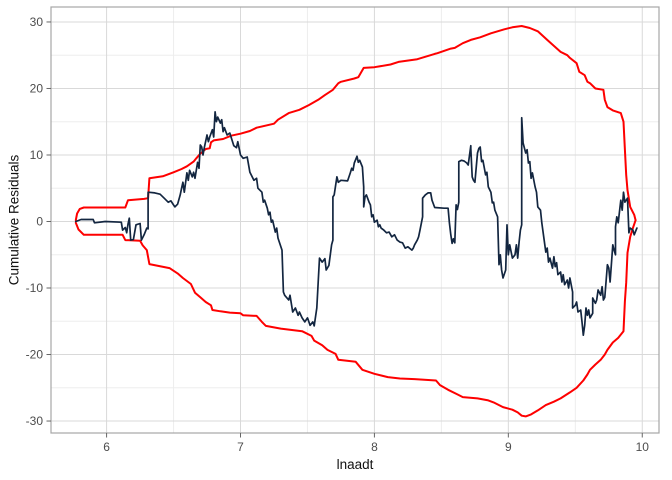 The image size is (672, 480). What do you see at coordinates (35, 288) in the screenshot?
I see `y-tick-label: -10` at bounding box center [35, 288].